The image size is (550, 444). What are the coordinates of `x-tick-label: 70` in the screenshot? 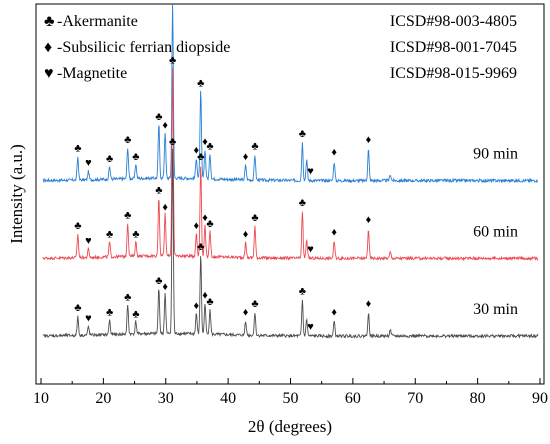 It's located at (415, 398).